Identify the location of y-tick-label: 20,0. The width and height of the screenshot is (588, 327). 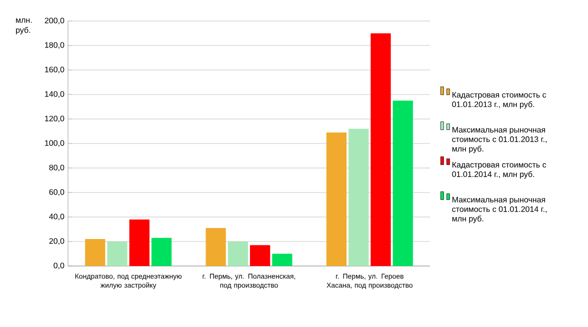
(56, 241).